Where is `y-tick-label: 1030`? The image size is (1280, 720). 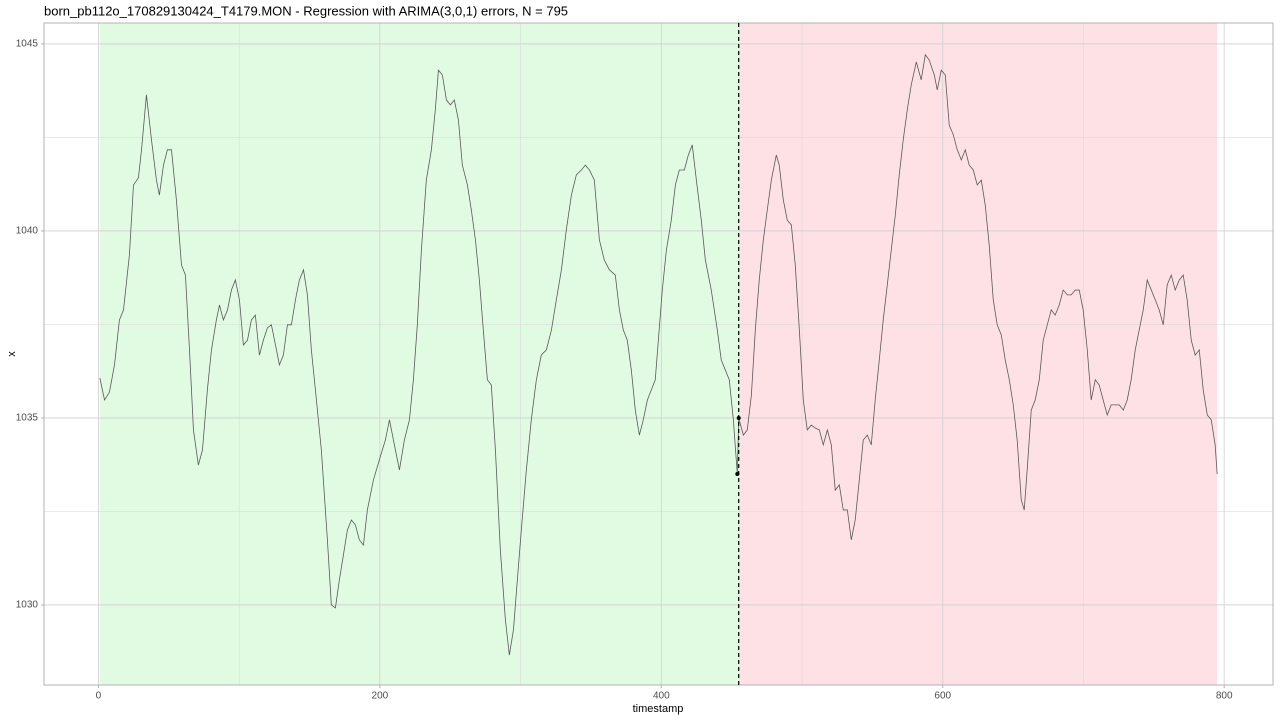
y-tick-label: 1030 is located at coordinates (27, 605).